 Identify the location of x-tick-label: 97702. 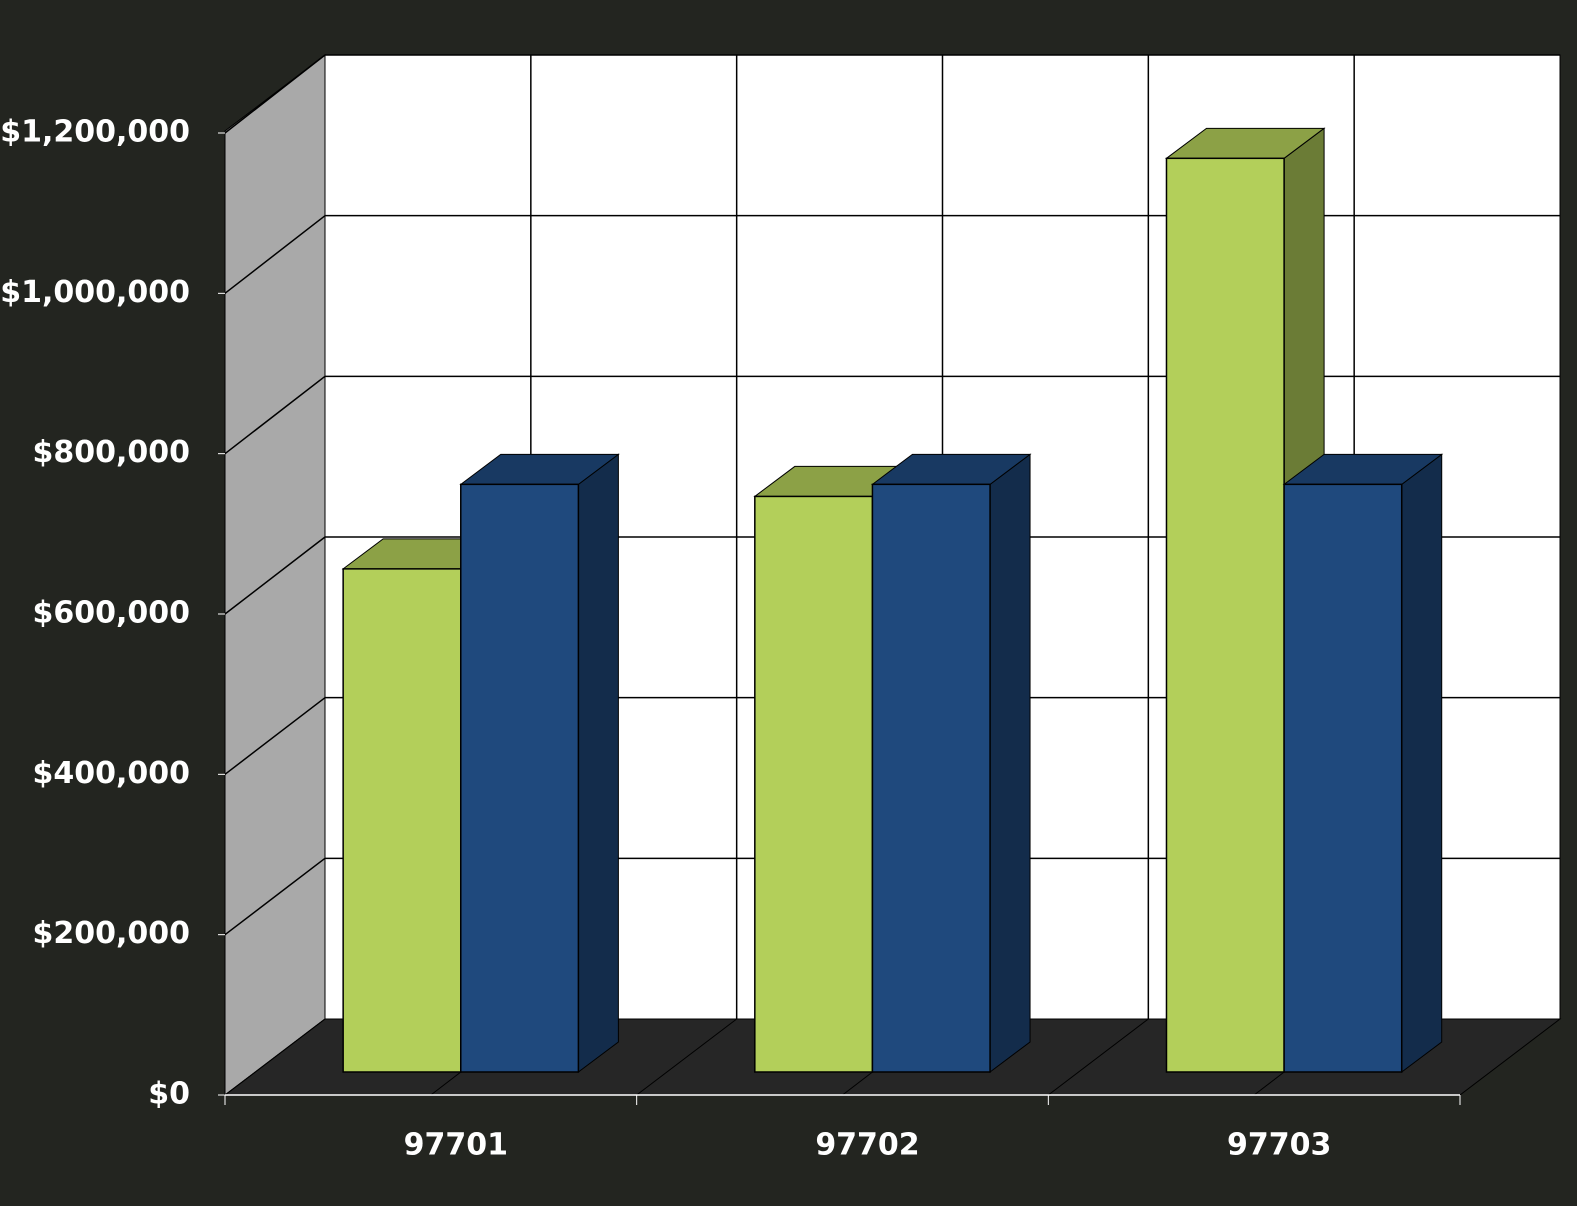
(867, 1145).